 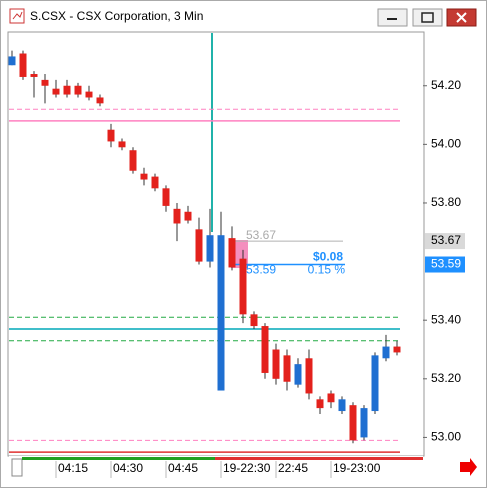 I want to click on y-tick-label: 53.80, so click(x=446, y=202).